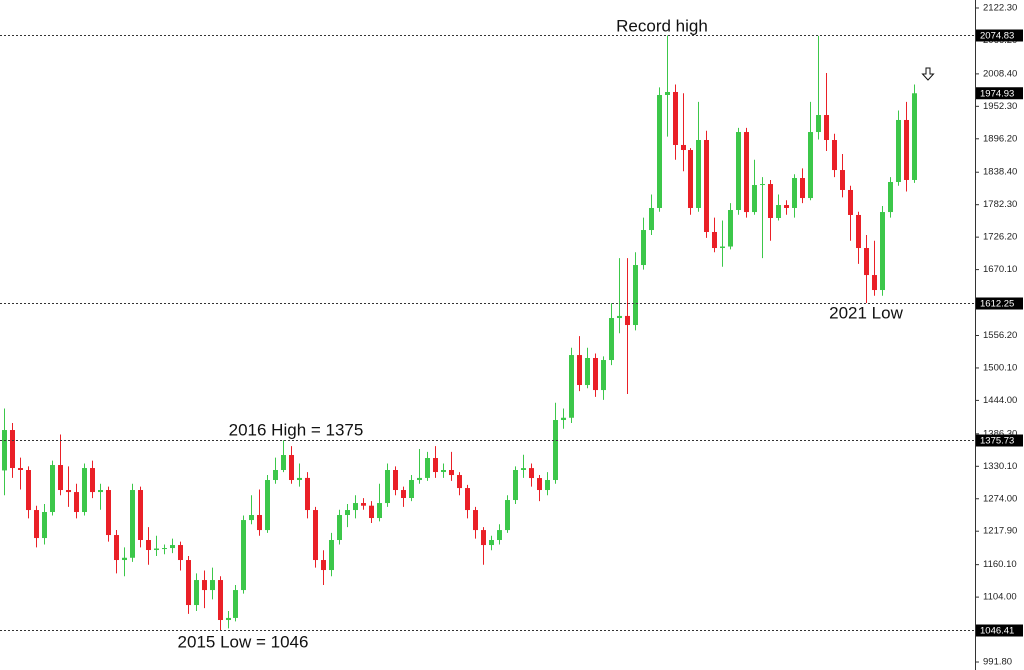 This screenshot has width=1024, height=670. I want to click on price-label: 1612.25, so click(999, 303).